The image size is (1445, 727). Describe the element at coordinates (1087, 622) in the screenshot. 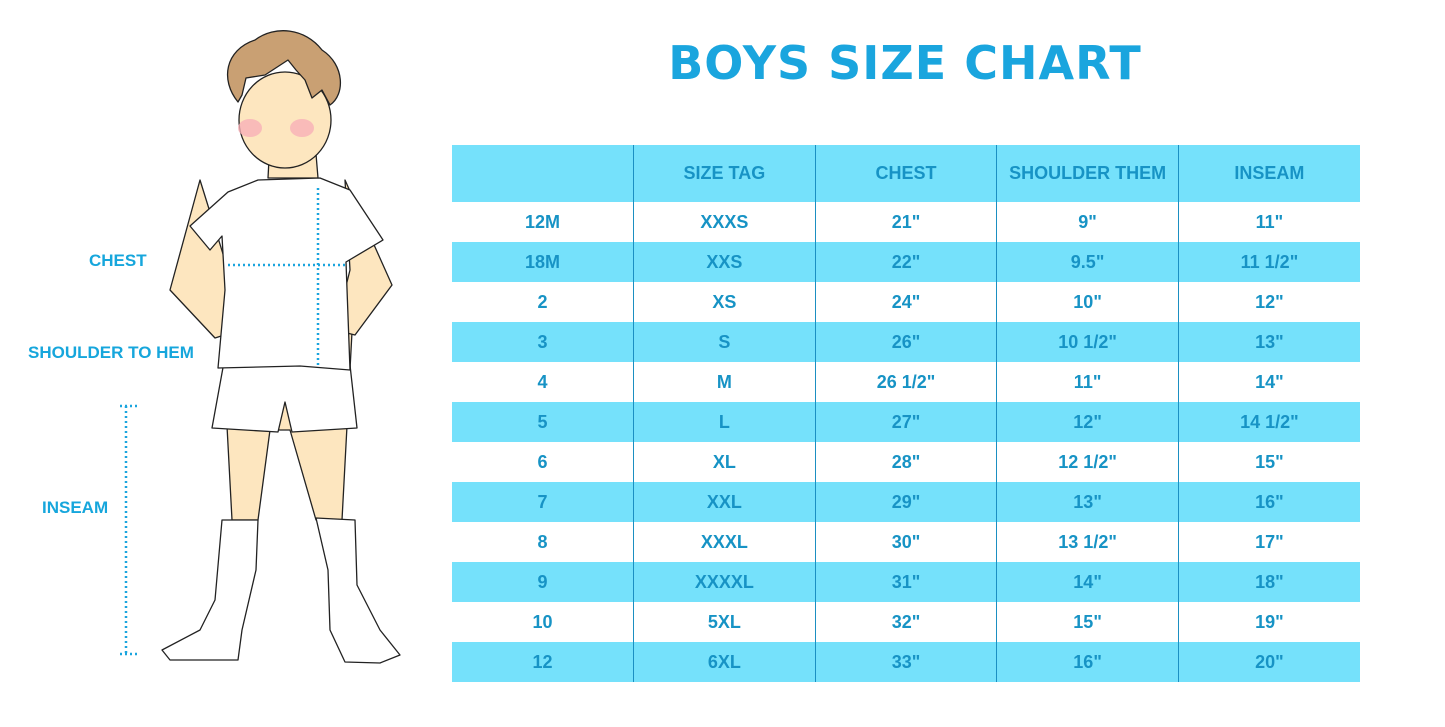

I see `cell-shoulder: 15"` at that location.